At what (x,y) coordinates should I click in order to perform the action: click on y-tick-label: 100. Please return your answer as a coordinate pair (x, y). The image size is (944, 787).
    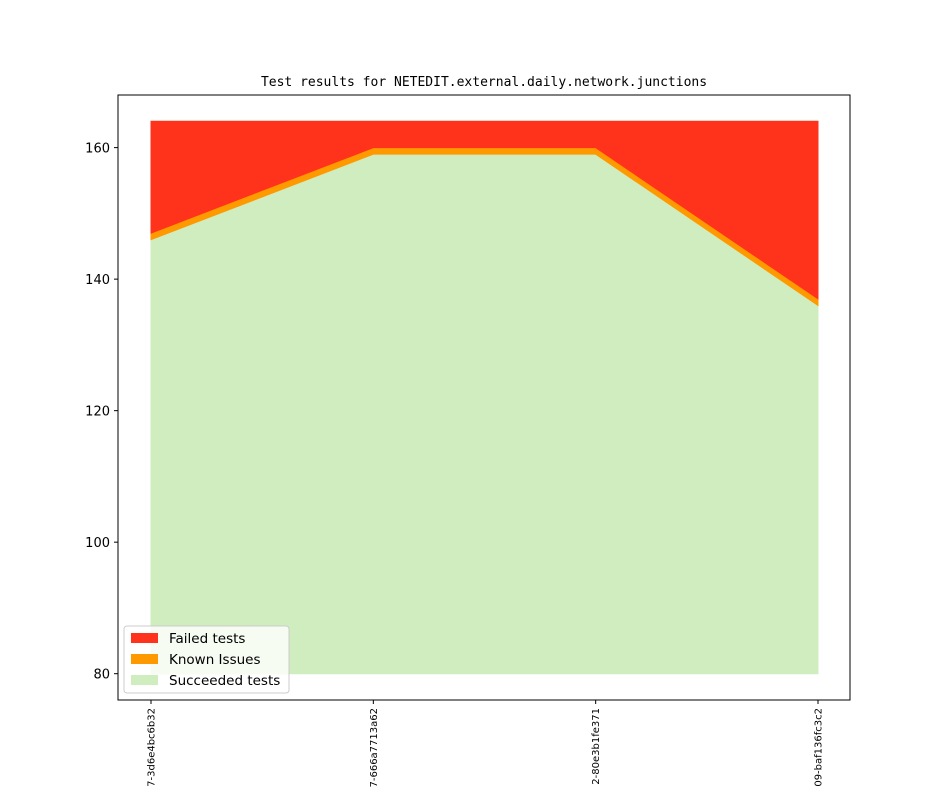
    Looking at the image, I should click on (97, 543).